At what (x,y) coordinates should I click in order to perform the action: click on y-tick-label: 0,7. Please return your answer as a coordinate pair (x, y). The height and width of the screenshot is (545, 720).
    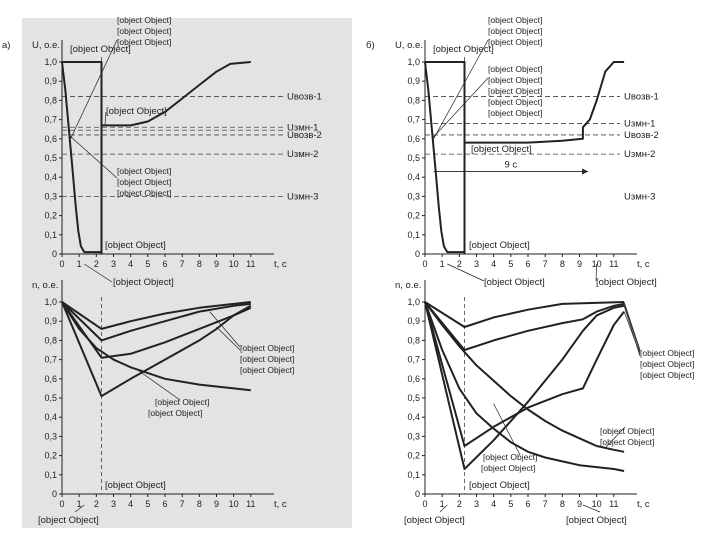
    Looking at the image, I should click on (413, 360).